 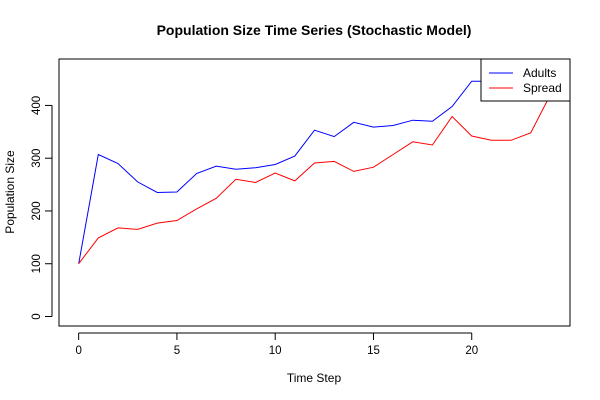 I want to click on x-tick-label: 15, so click(x=373, y=351).